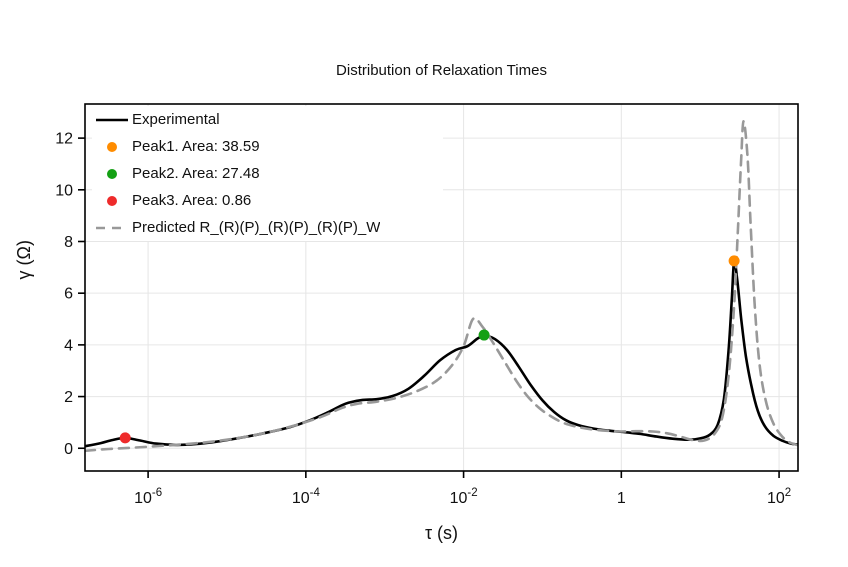 The image size is (848, 567). I want to click on x-tick-label: 10⁻², so click(464, 497).